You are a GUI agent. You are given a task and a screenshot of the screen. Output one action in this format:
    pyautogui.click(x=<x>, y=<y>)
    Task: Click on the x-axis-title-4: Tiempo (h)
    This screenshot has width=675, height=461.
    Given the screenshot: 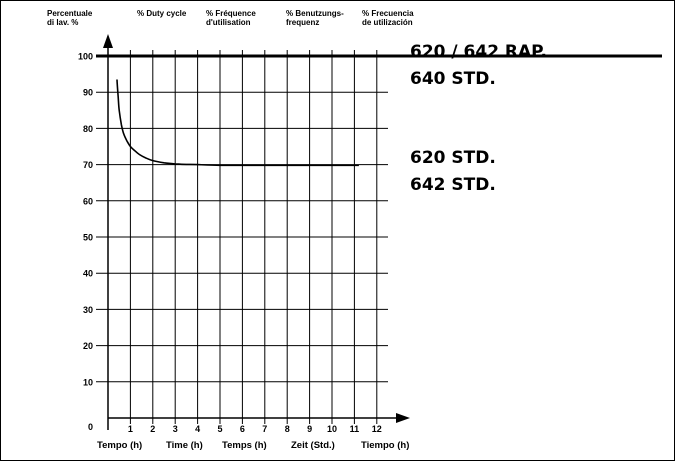 What is the action you would take?
    pyautogui.click(x=385, y=445)
    